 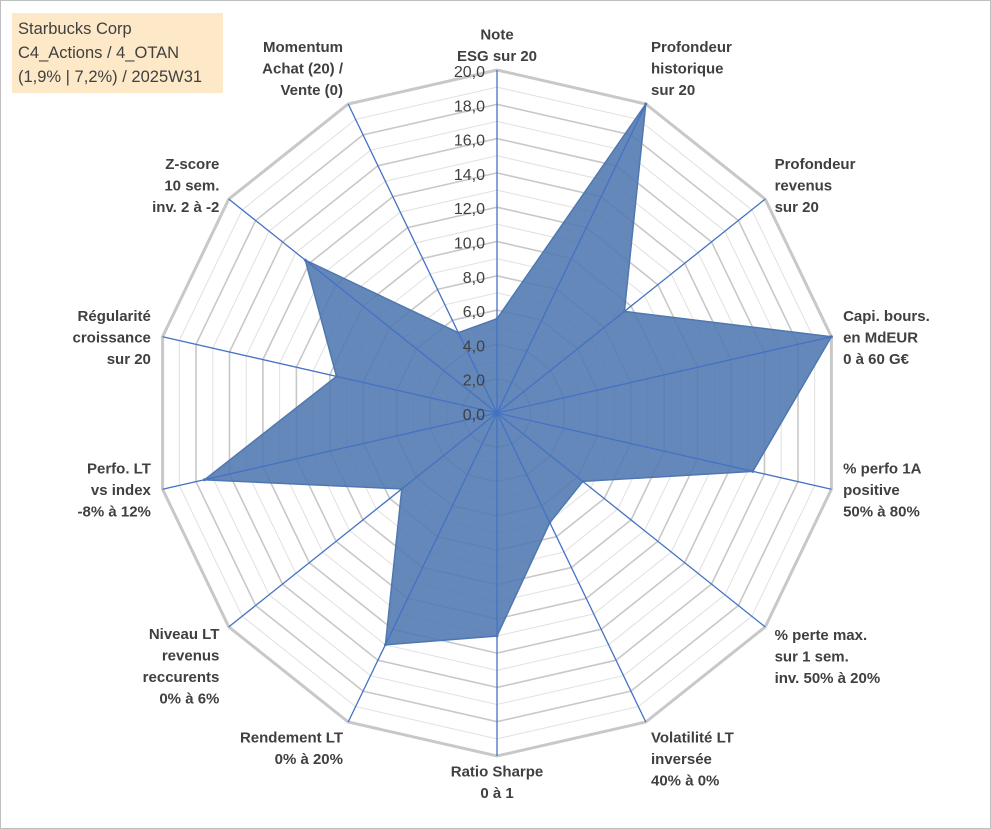 I want to click on tick-label: 4,0, so click(x=474, y=346).